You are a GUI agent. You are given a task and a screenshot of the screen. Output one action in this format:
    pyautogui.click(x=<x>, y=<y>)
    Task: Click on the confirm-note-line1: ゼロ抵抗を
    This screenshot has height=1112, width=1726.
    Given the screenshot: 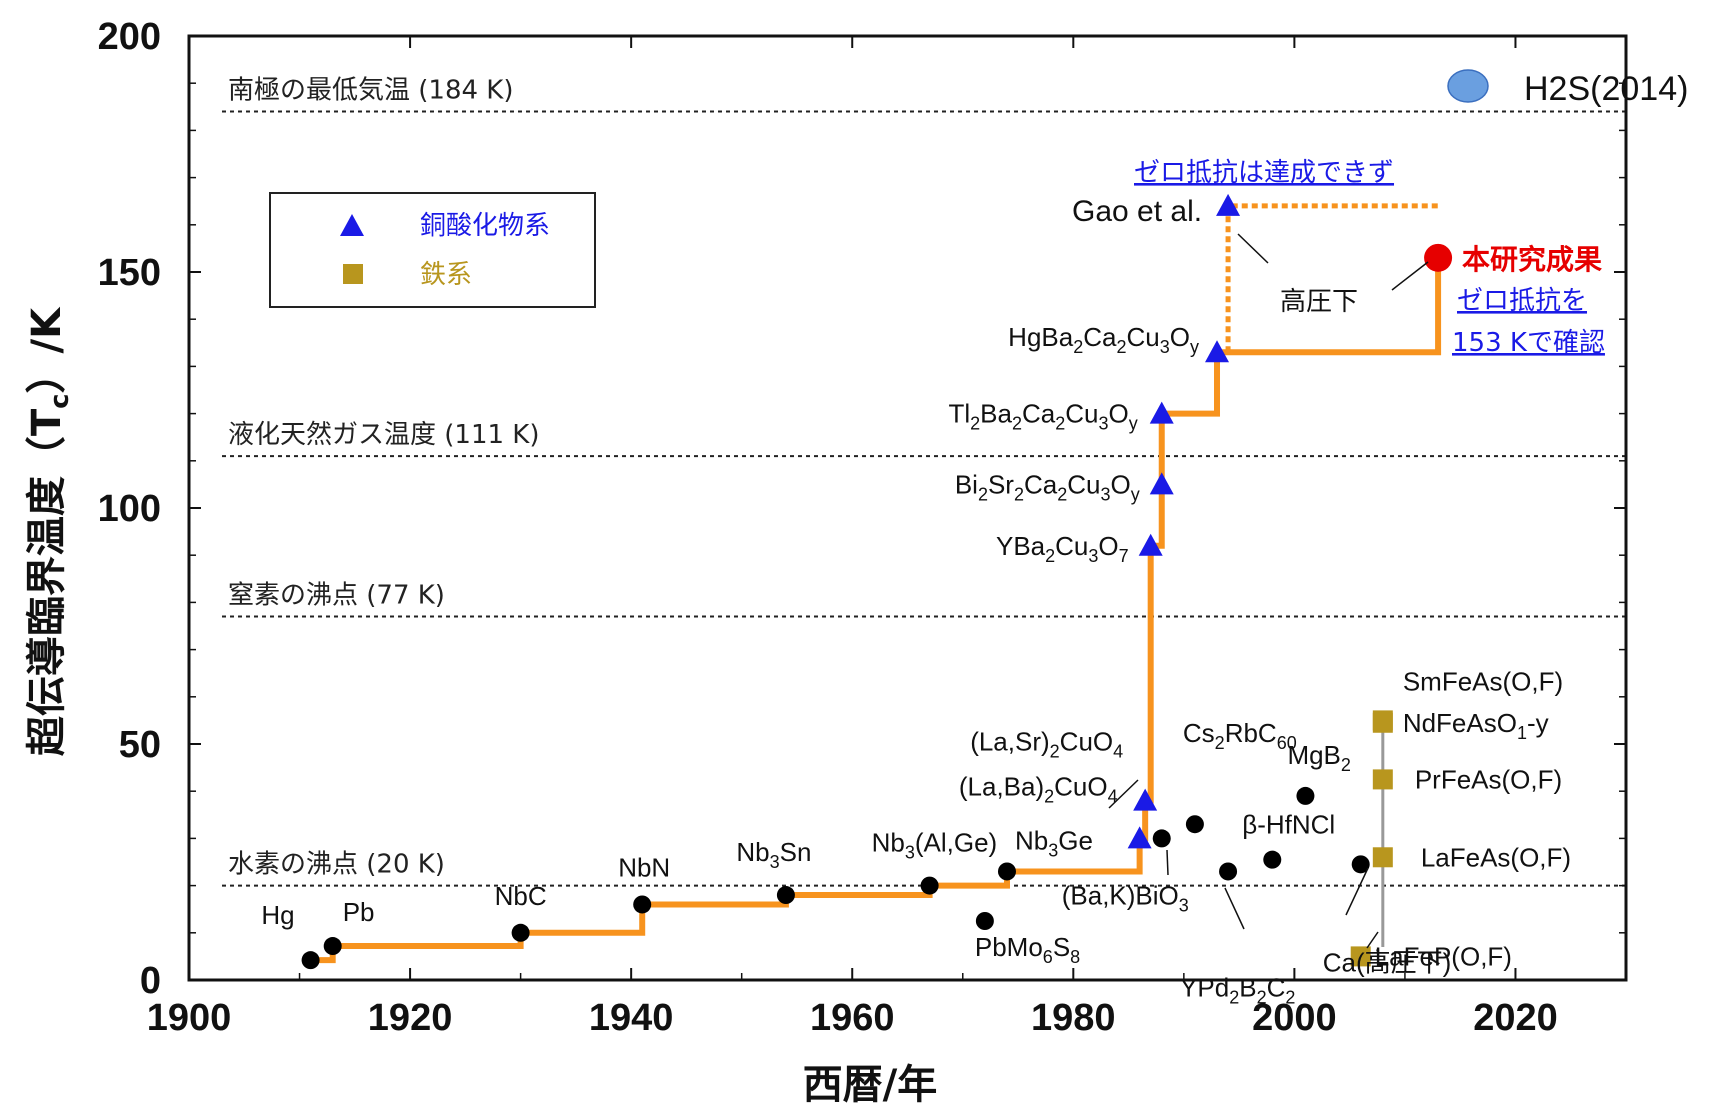 What is the action you would take?
    pyautogui.click(x=1522, y=301)
    